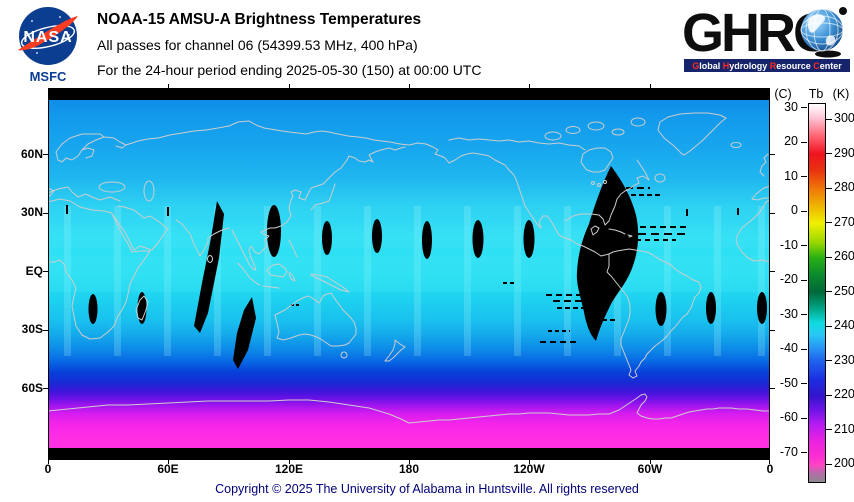 This screenshot has height=502, width=854. I want to click on lat-label-60n: 60N, so click(31, 154).